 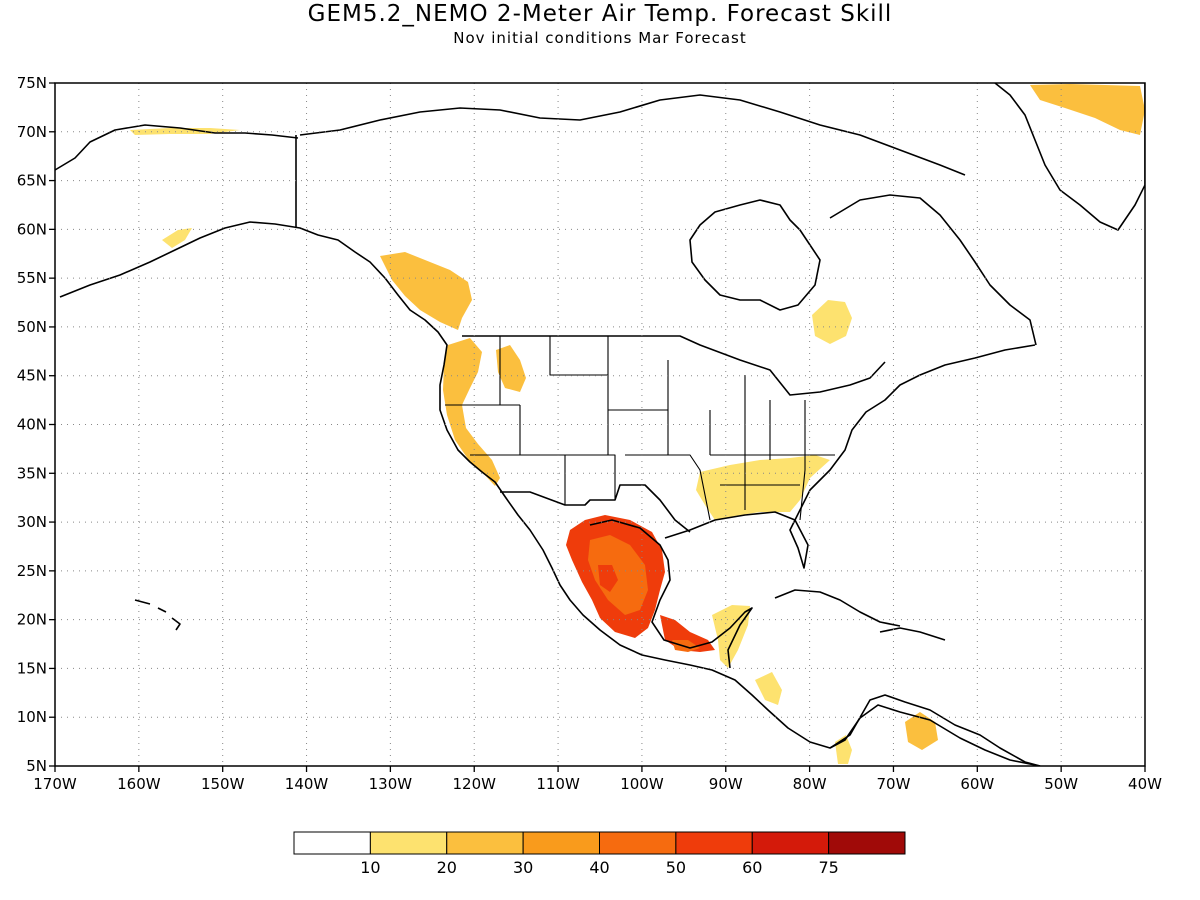 I want to click on lat-tick-label: 65N, so click(x=32, y=181).